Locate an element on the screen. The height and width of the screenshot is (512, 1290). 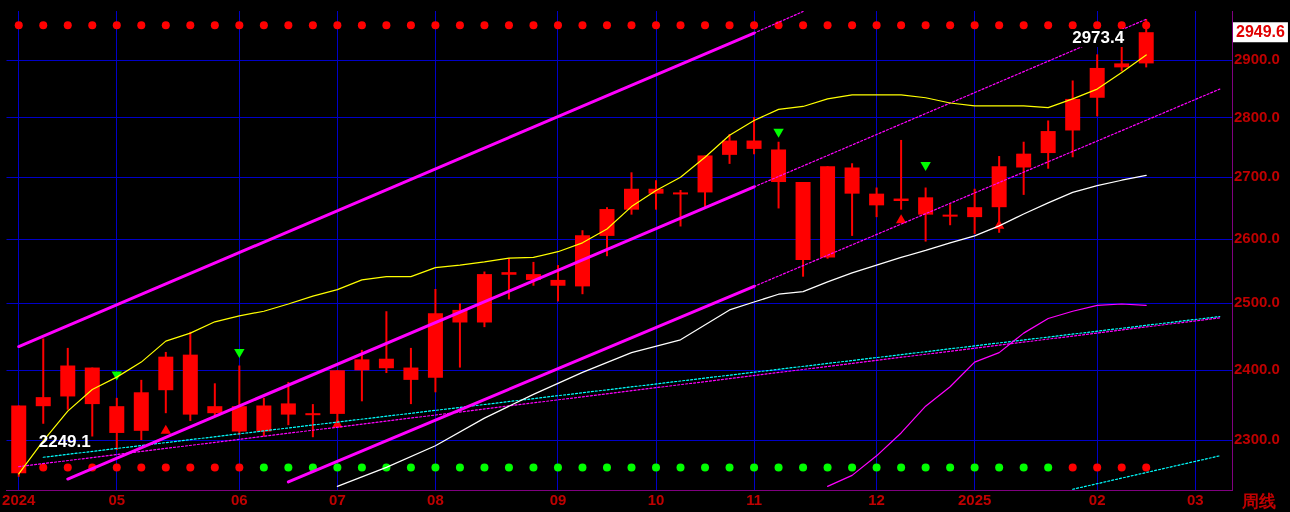
y-tick-label: 2900.0 is located at coordinates (1257, 59).